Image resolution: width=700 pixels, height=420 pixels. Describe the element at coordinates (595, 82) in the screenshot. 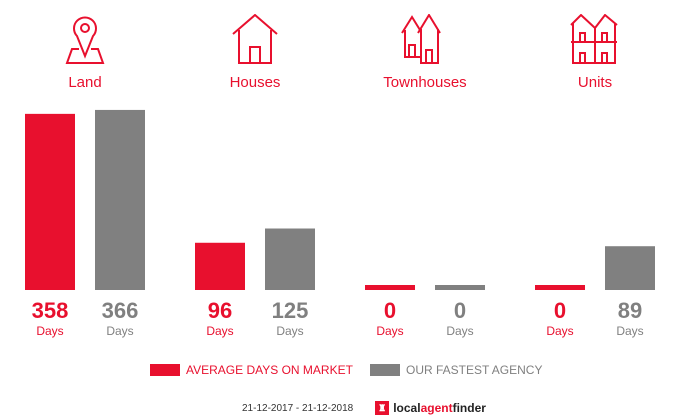

I see `category-label: Units` at that location.